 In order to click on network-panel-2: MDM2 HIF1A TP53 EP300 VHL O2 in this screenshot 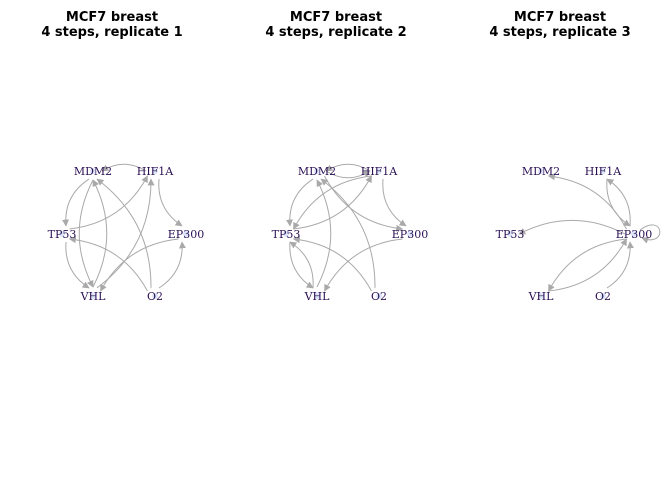, I will do `click(350, 233)`.